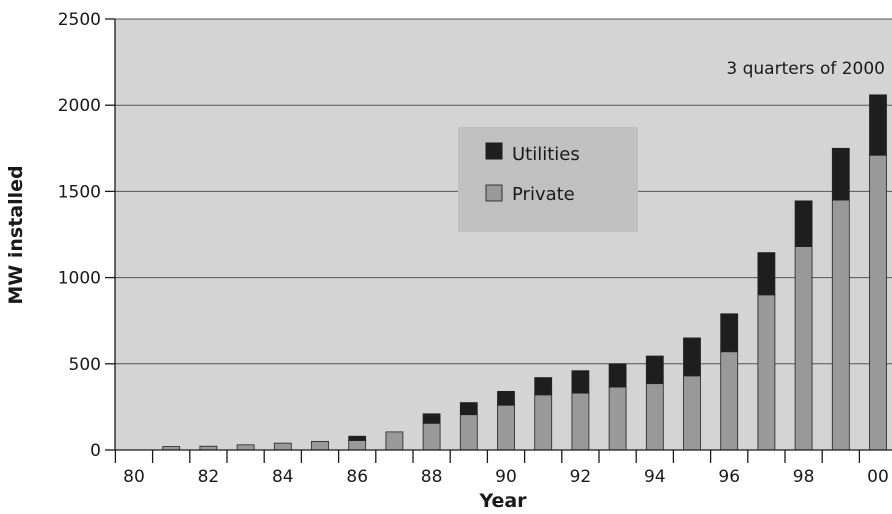  What do you see at coordinates (16, 234) in the screenshot?
I see `y-axis-title: MW installed` at bounding box center [16, 234].